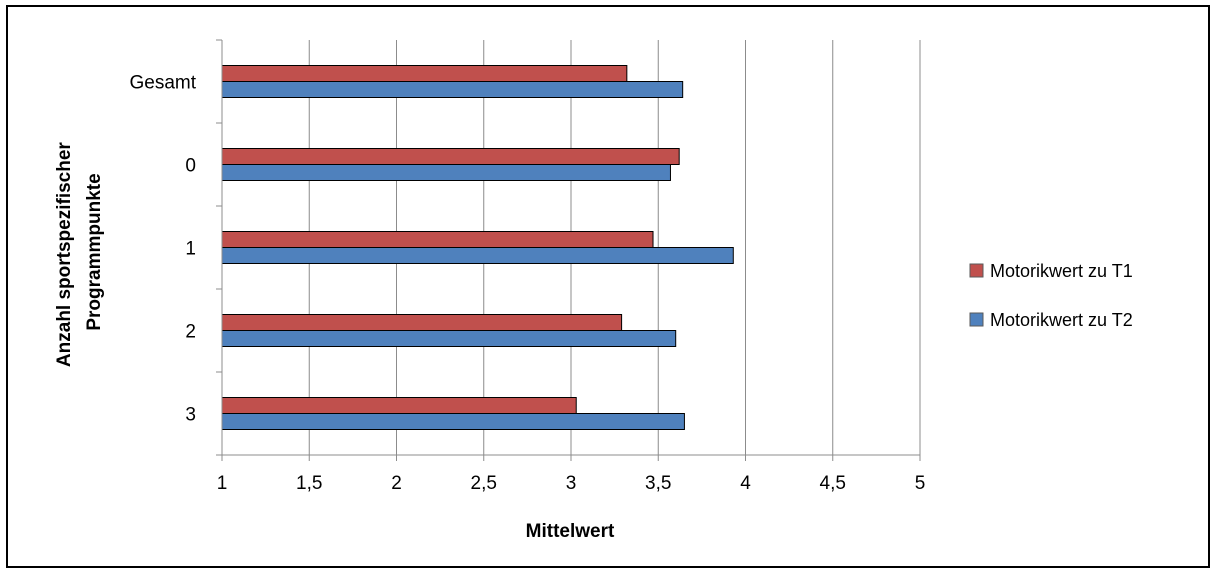 The height and width of the screenshot is (572, 1215). I want to click on legend-label-t2: Motorikwert zu T2, so click(1061, 320).